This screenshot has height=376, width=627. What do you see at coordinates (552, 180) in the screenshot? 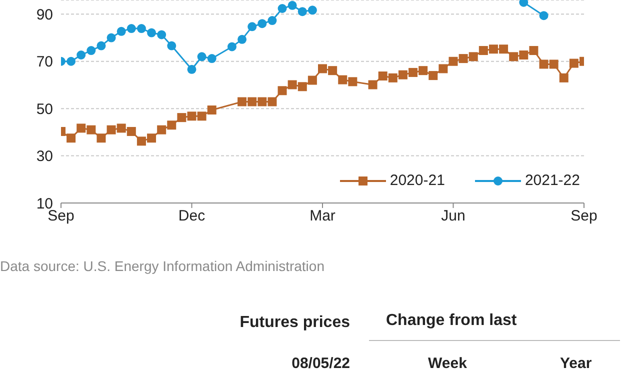
I see `legend-label: 2021-22` at bounding box center [552, 180].